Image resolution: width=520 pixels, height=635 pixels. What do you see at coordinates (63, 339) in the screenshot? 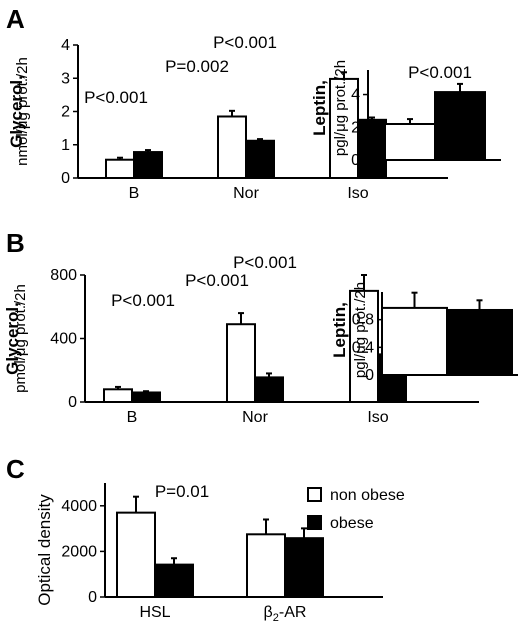
I see `y-tick-label: 400` at bounding box center [63, 339].